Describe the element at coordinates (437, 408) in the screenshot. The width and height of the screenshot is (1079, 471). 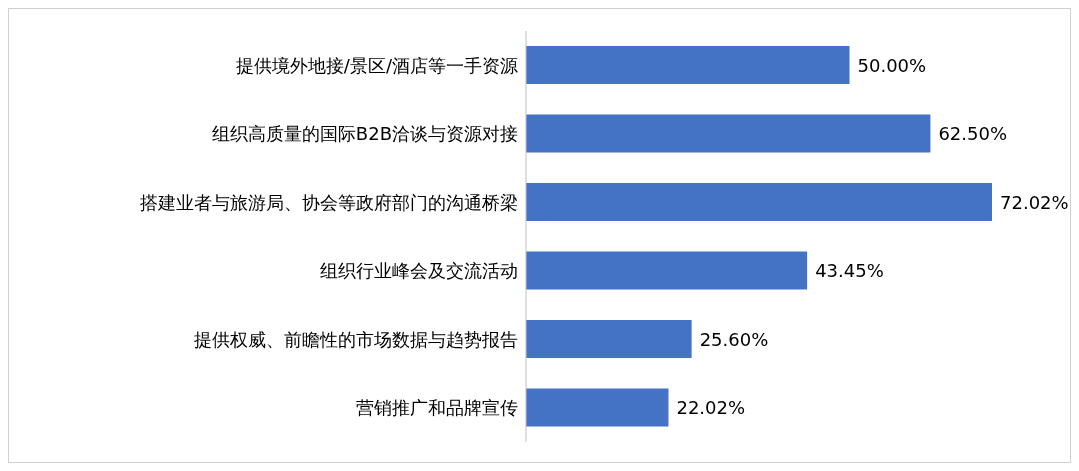
I see `y-tick-label: 营销推广和品牌宣传` at that location.